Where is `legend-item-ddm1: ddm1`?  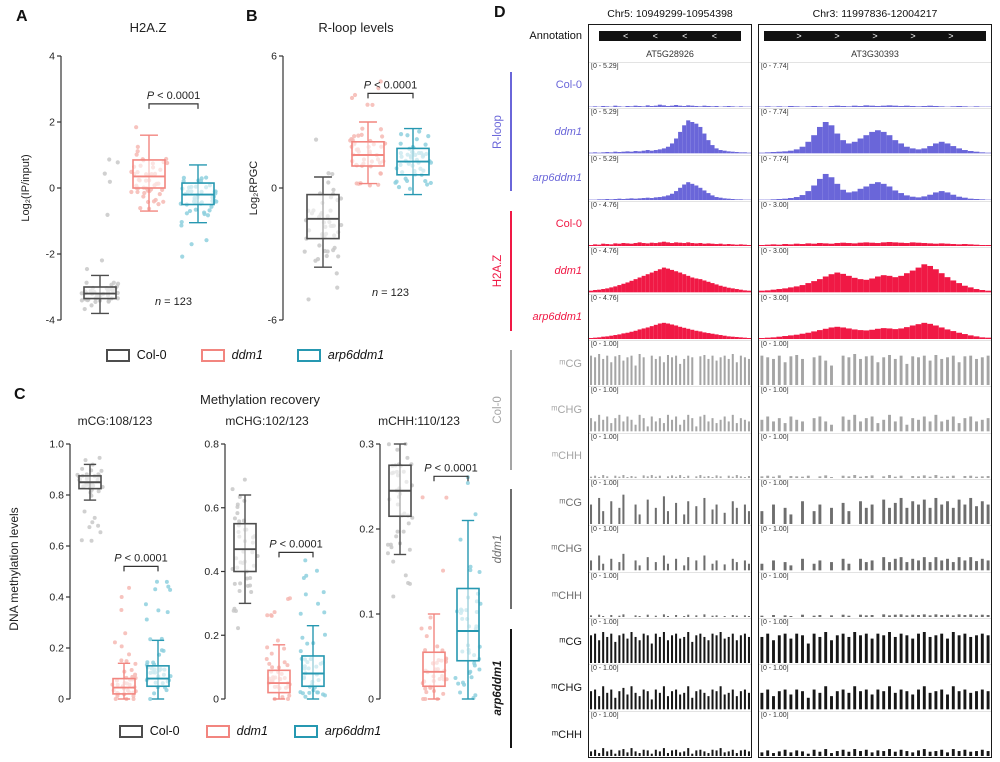
legend-item-ddm1: ddm1 is located at coordinates (236, 731).